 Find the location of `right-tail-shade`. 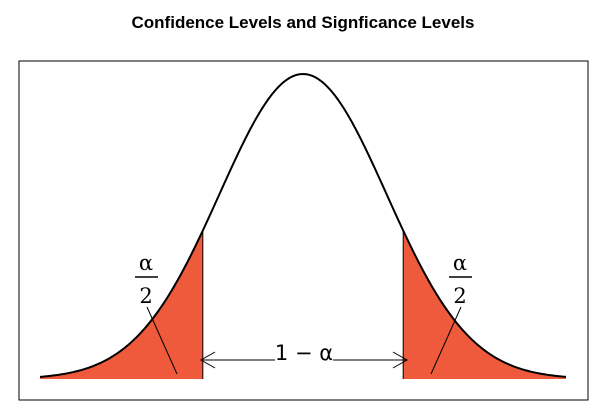

right-tail-shade is located at coordinates (484, 304).